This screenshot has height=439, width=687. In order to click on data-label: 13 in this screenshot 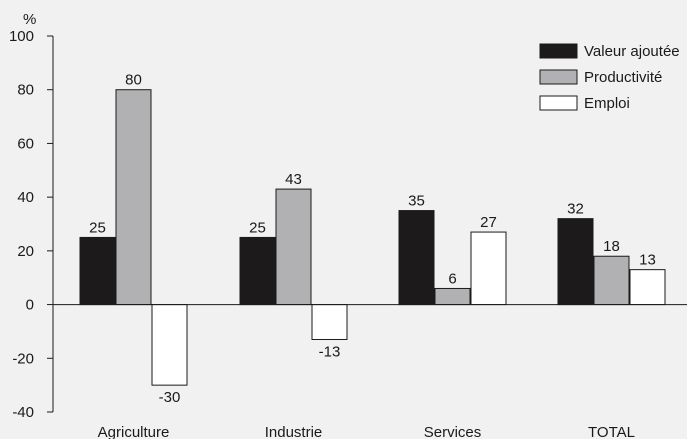, I will do `click(647, 260)`.